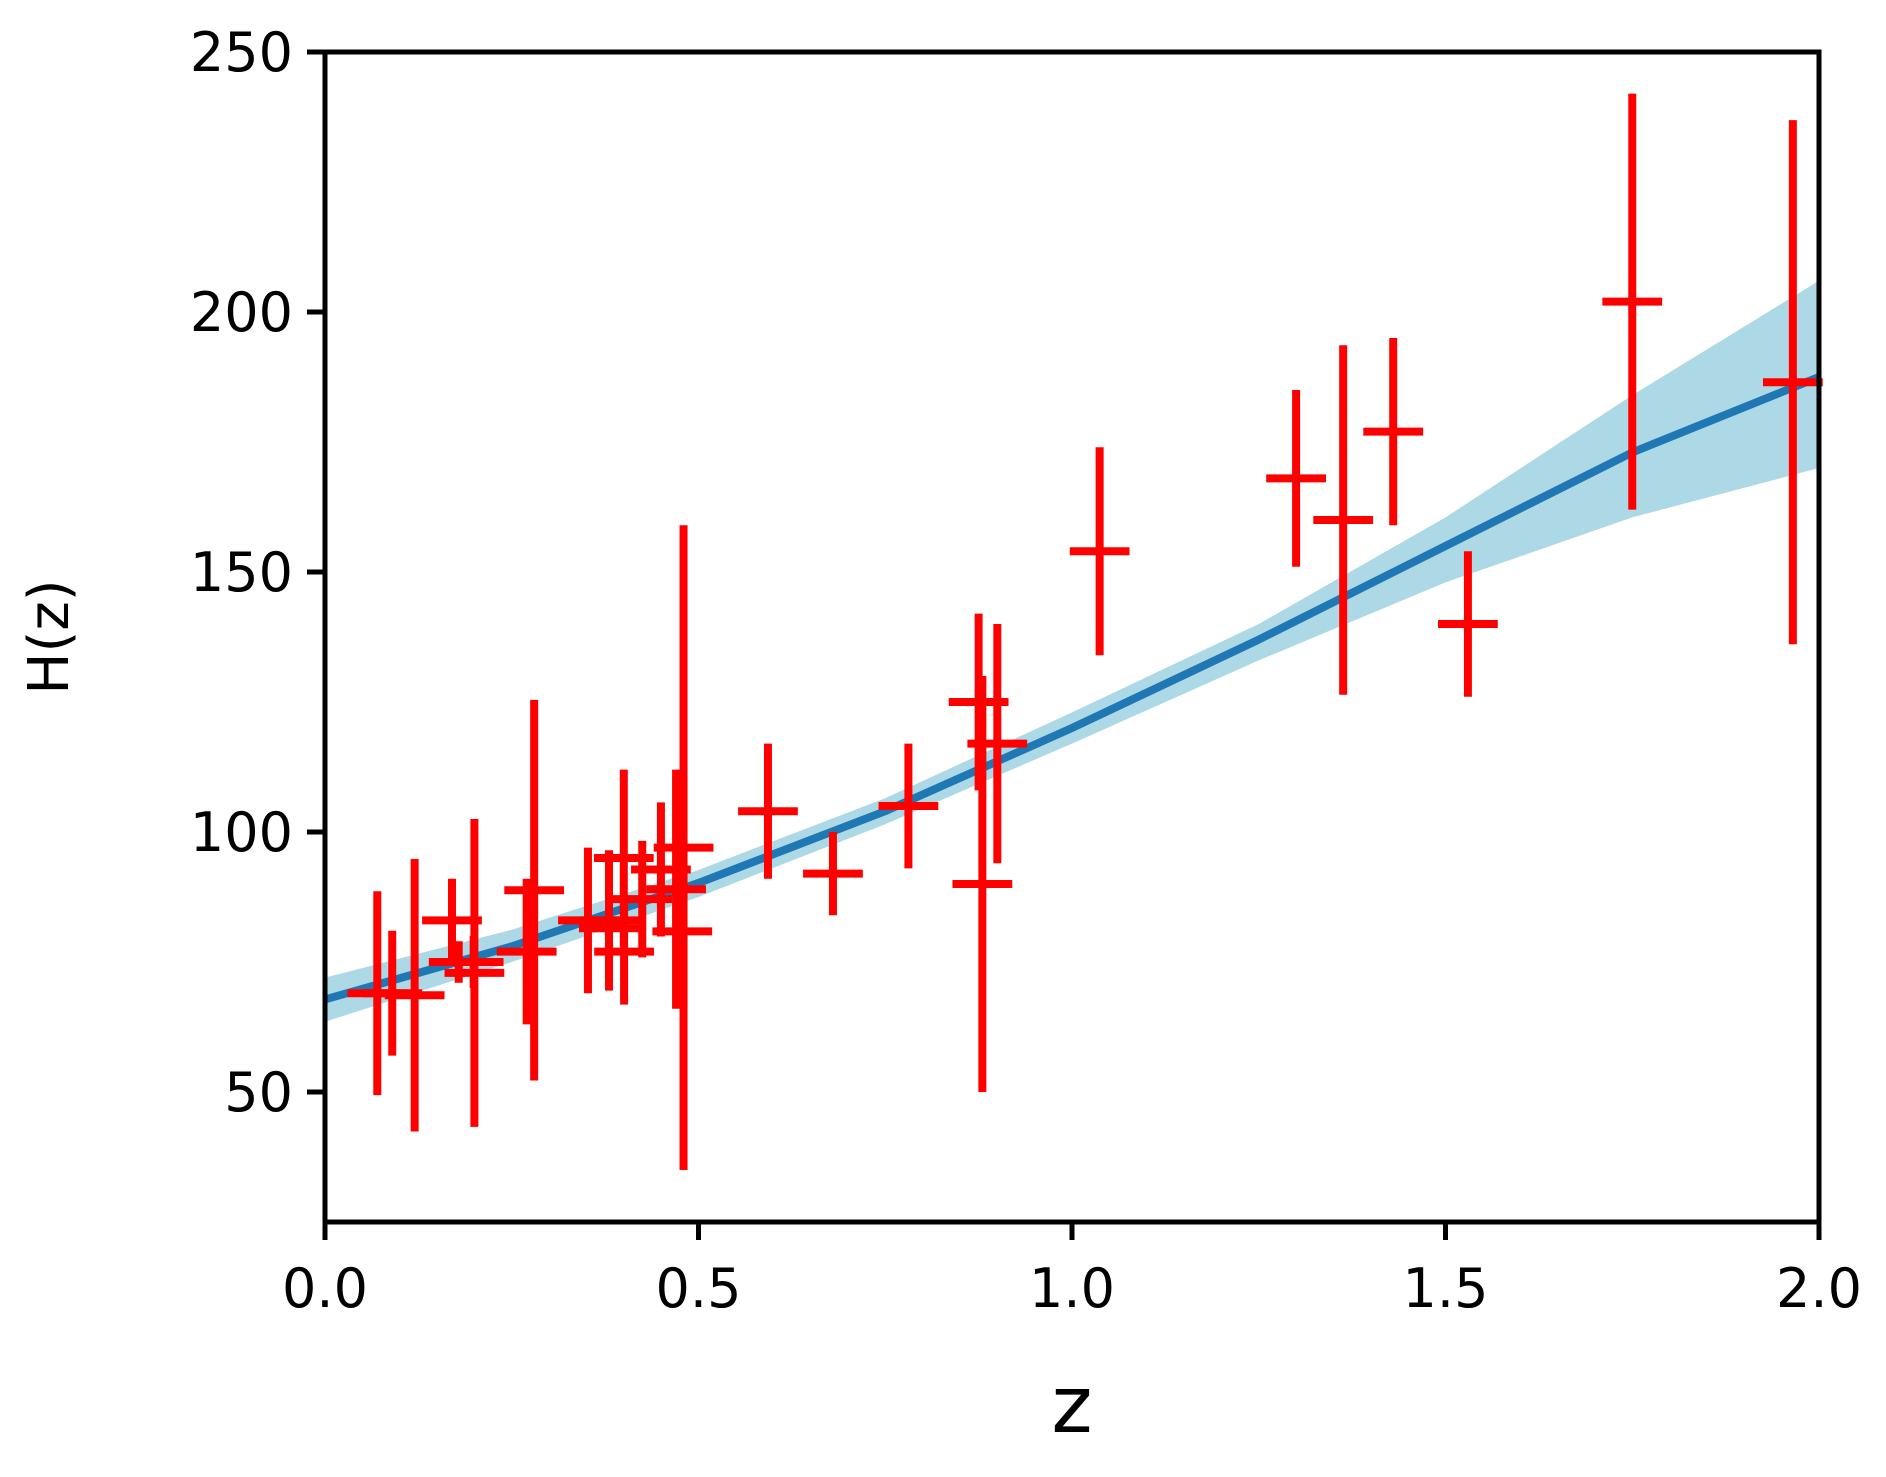 The image size is (1886, 1477). Describe the element at coordinates (241, 832) in the screenshot. I see `y-tick-label: 100` at that location.